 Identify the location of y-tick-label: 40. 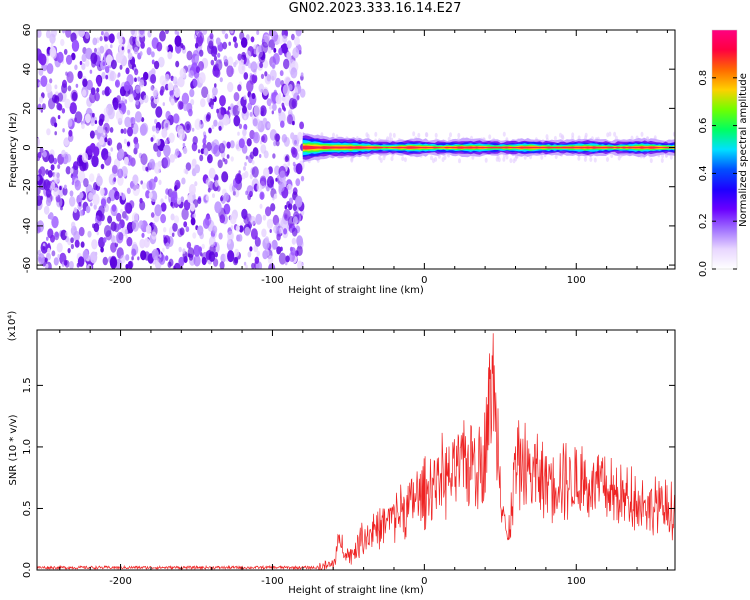
(27, 69).